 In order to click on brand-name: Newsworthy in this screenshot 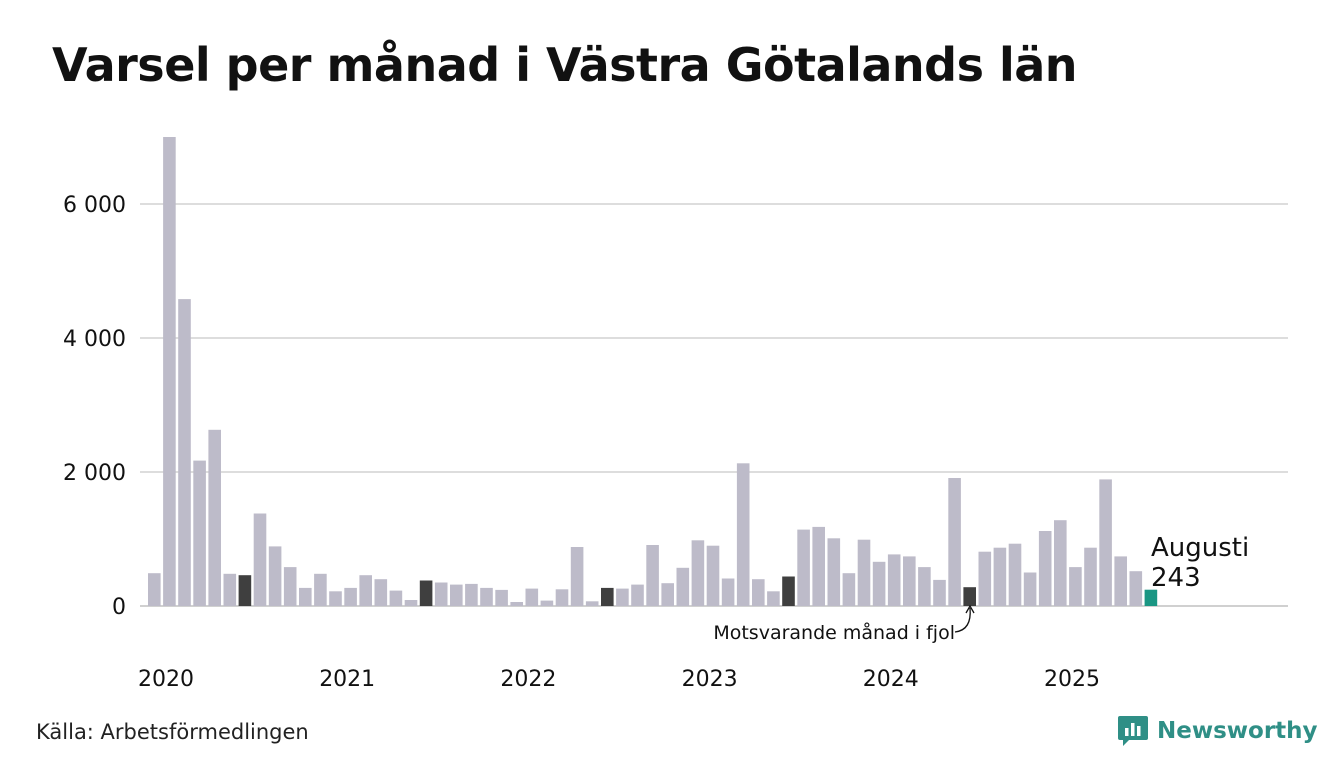, I will do `click(1237, 731)`.